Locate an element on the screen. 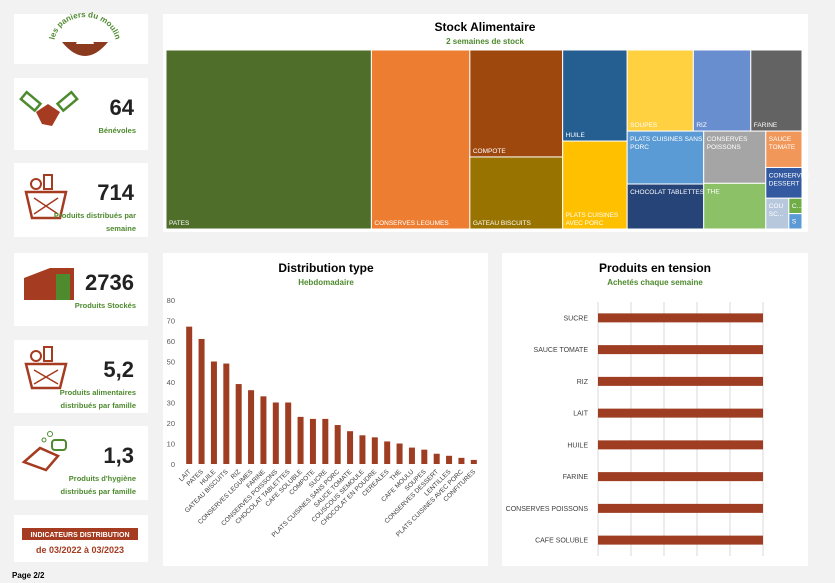  treemap-label: COMPOTE is located at coordinates (490, 151).